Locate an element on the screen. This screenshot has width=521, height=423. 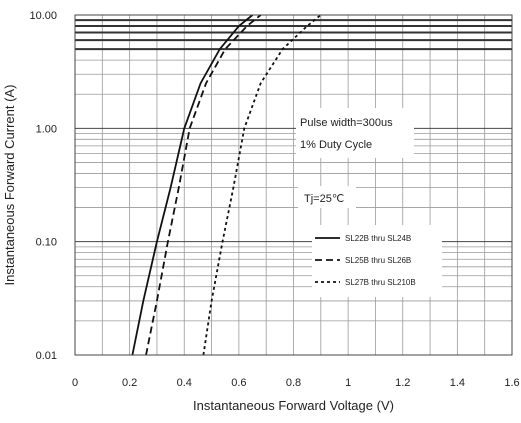
legend-box is located at coordinates (377, 261).